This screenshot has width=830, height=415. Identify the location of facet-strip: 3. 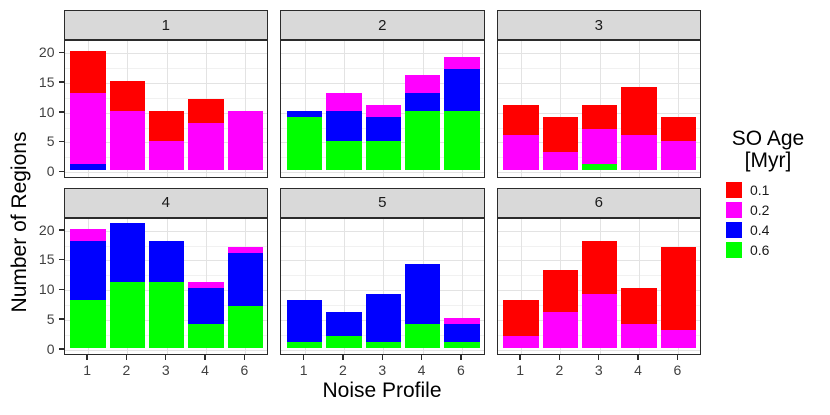
(598, 25).